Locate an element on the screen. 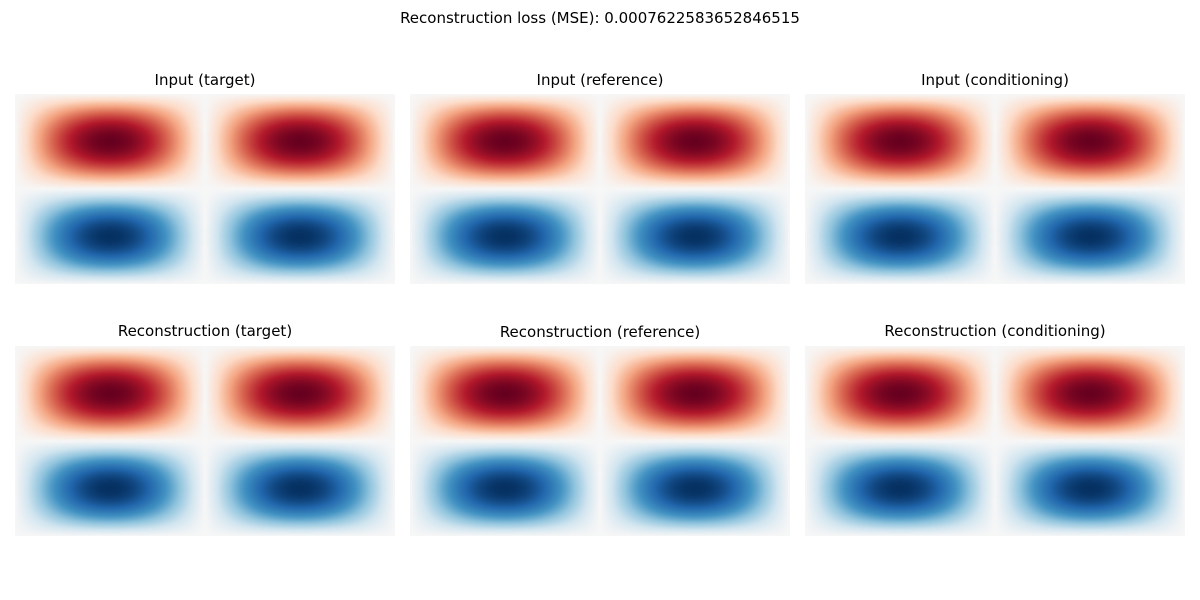 The width and height of the screenshot is (1200, 600). panel-title-input-reference: Input (reference) is located at coordinates (600, 80).